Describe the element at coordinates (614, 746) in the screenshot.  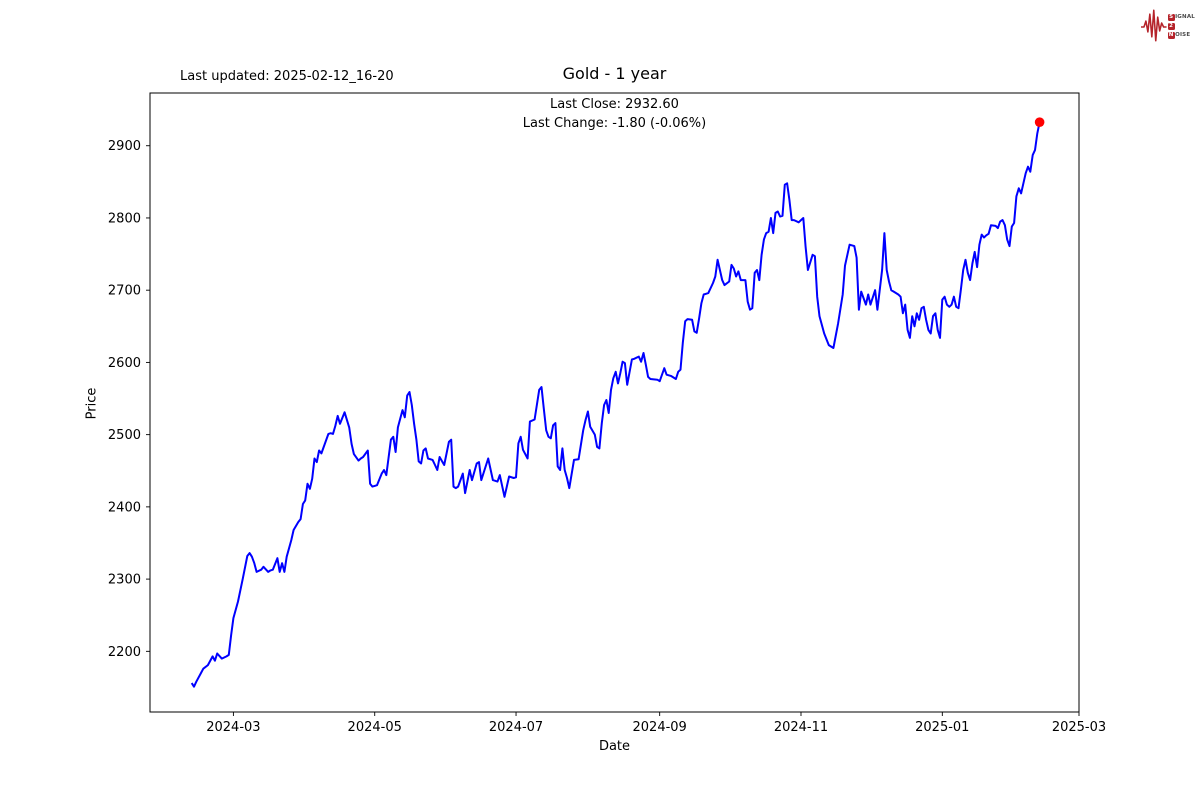
I see `x-axis-label: Date` at that location.